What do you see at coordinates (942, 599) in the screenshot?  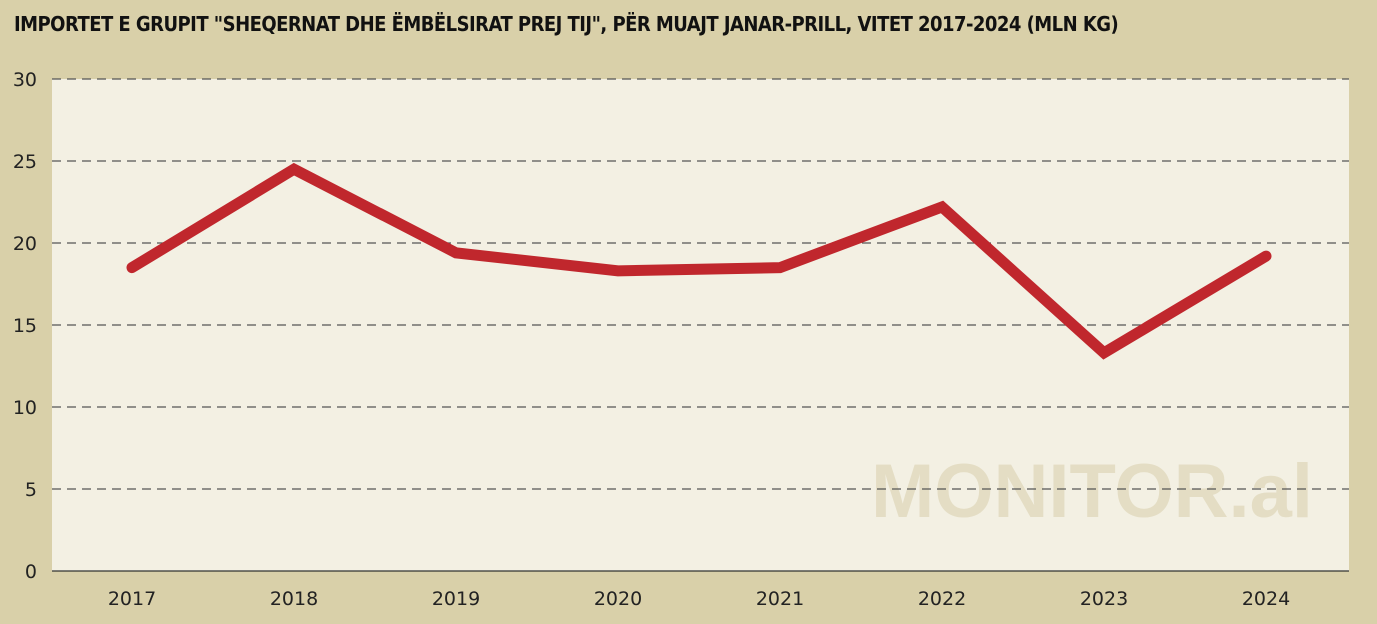 I see `x-tick-label: 2022` at bounding box center [942, 599].